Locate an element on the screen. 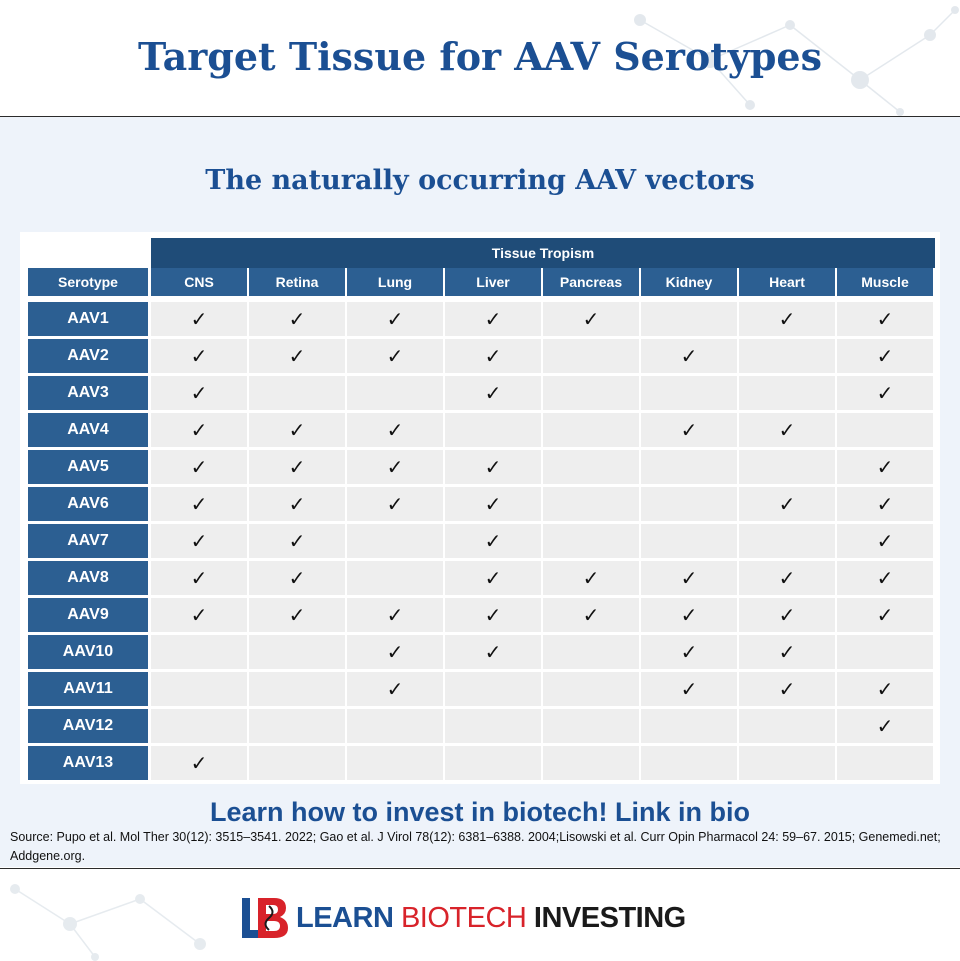  row-label-aav3: AAV3 is located at coordinates (88, 393).